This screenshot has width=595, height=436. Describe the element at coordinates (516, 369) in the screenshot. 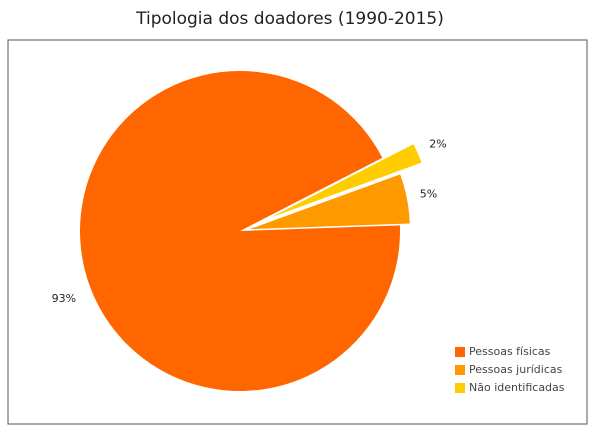

I see `legend-label: Pessoas jurídicas` at that location.